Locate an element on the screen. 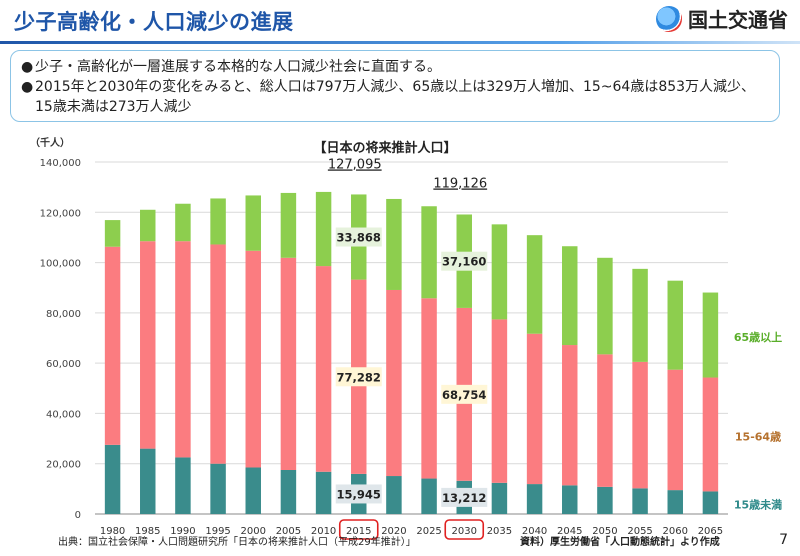 The width and height of the screenshot is (800, 556). legend-65歳以上: 65歳以上 is located at coordinates (758, 337).